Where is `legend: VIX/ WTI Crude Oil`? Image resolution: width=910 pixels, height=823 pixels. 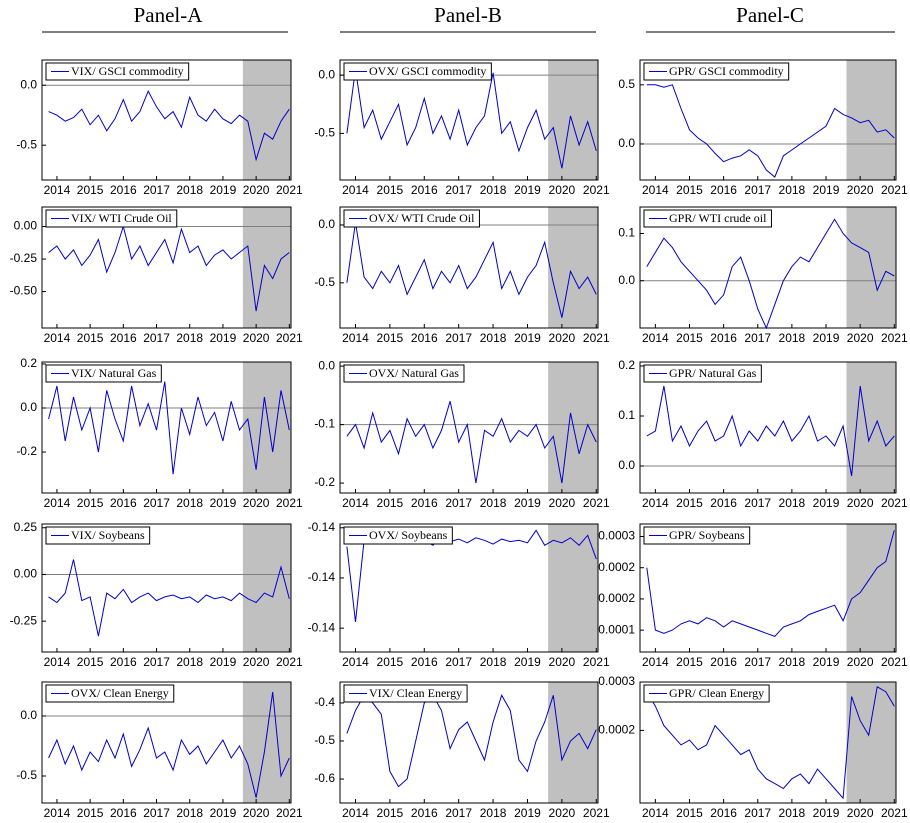
legend: VIX/ WTI Crude Oil is located at coordinates (111, 218).